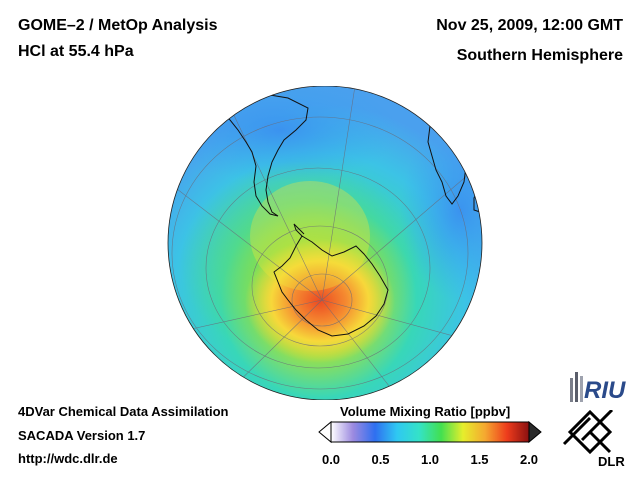 This screenshot has width=640, height=480. What do you see at coordinates (539, 55) in the screenshot?
I see `region-label: Southern Hemisphere` at bounding box center [539, 55].